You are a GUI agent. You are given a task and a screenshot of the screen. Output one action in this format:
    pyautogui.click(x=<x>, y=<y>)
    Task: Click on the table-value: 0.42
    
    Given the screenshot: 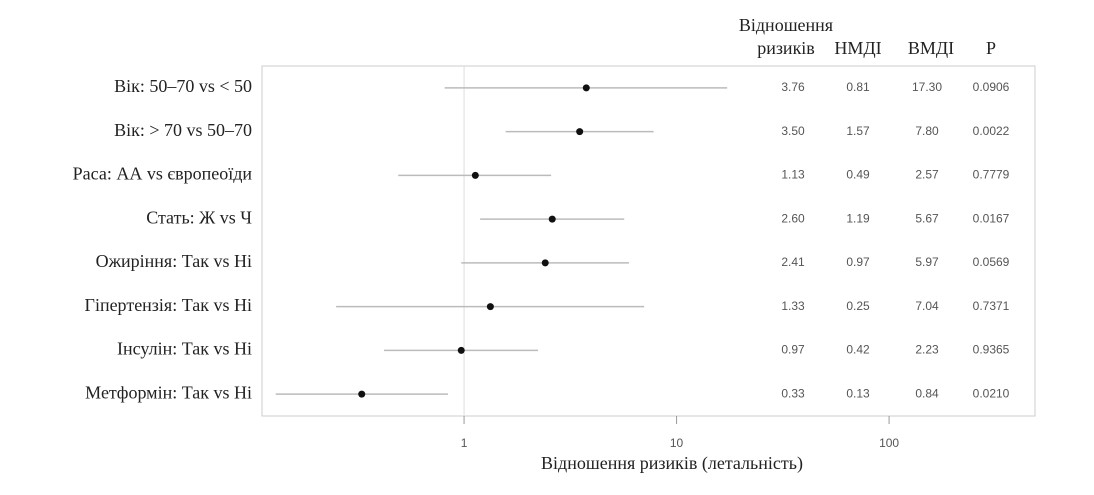 What is the action you would take?
    pyautogui.click(x=858, y=350)
    